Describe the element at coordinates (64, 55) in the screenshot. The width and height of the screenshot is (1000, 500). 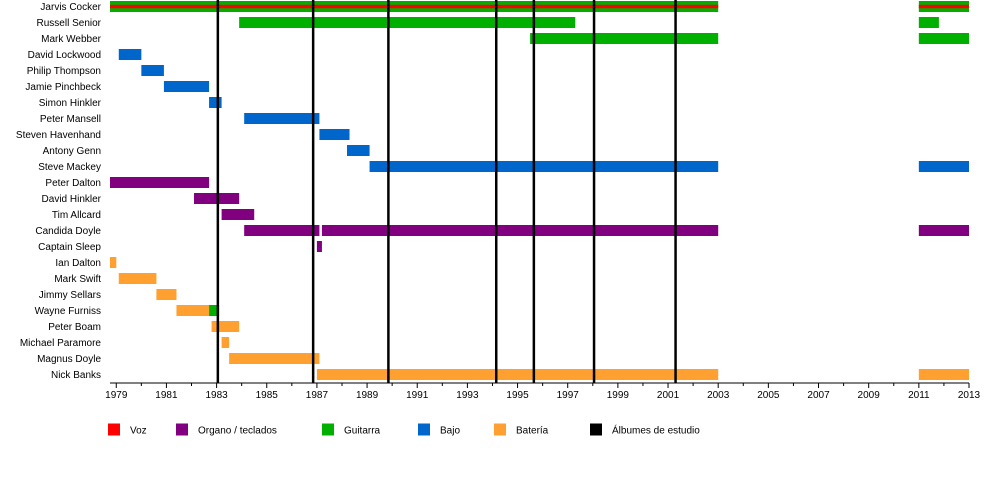
I see `member-label-david-lockwood: David Lockwood` at that location.